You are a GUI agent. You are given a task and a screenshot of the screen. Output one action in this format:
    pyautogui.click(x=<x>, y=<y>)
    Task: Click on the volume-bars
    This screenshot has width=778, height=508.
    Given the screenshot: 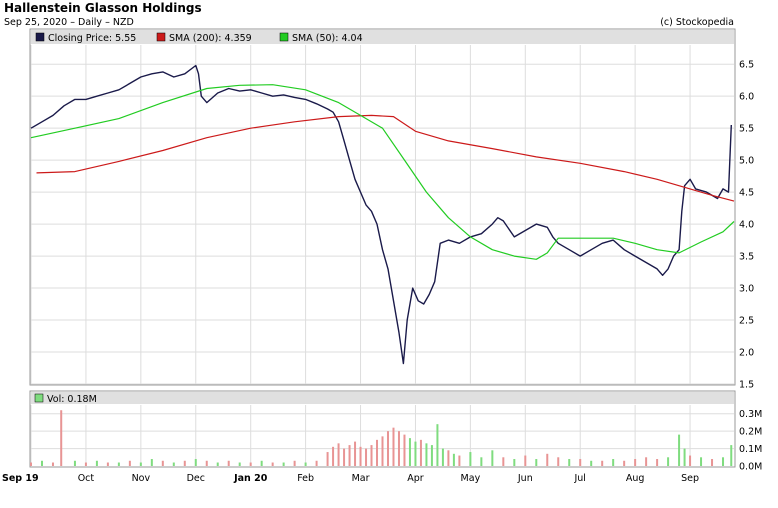 What is the action you would take?
    pyautogui.click(x=381, y=438)
    